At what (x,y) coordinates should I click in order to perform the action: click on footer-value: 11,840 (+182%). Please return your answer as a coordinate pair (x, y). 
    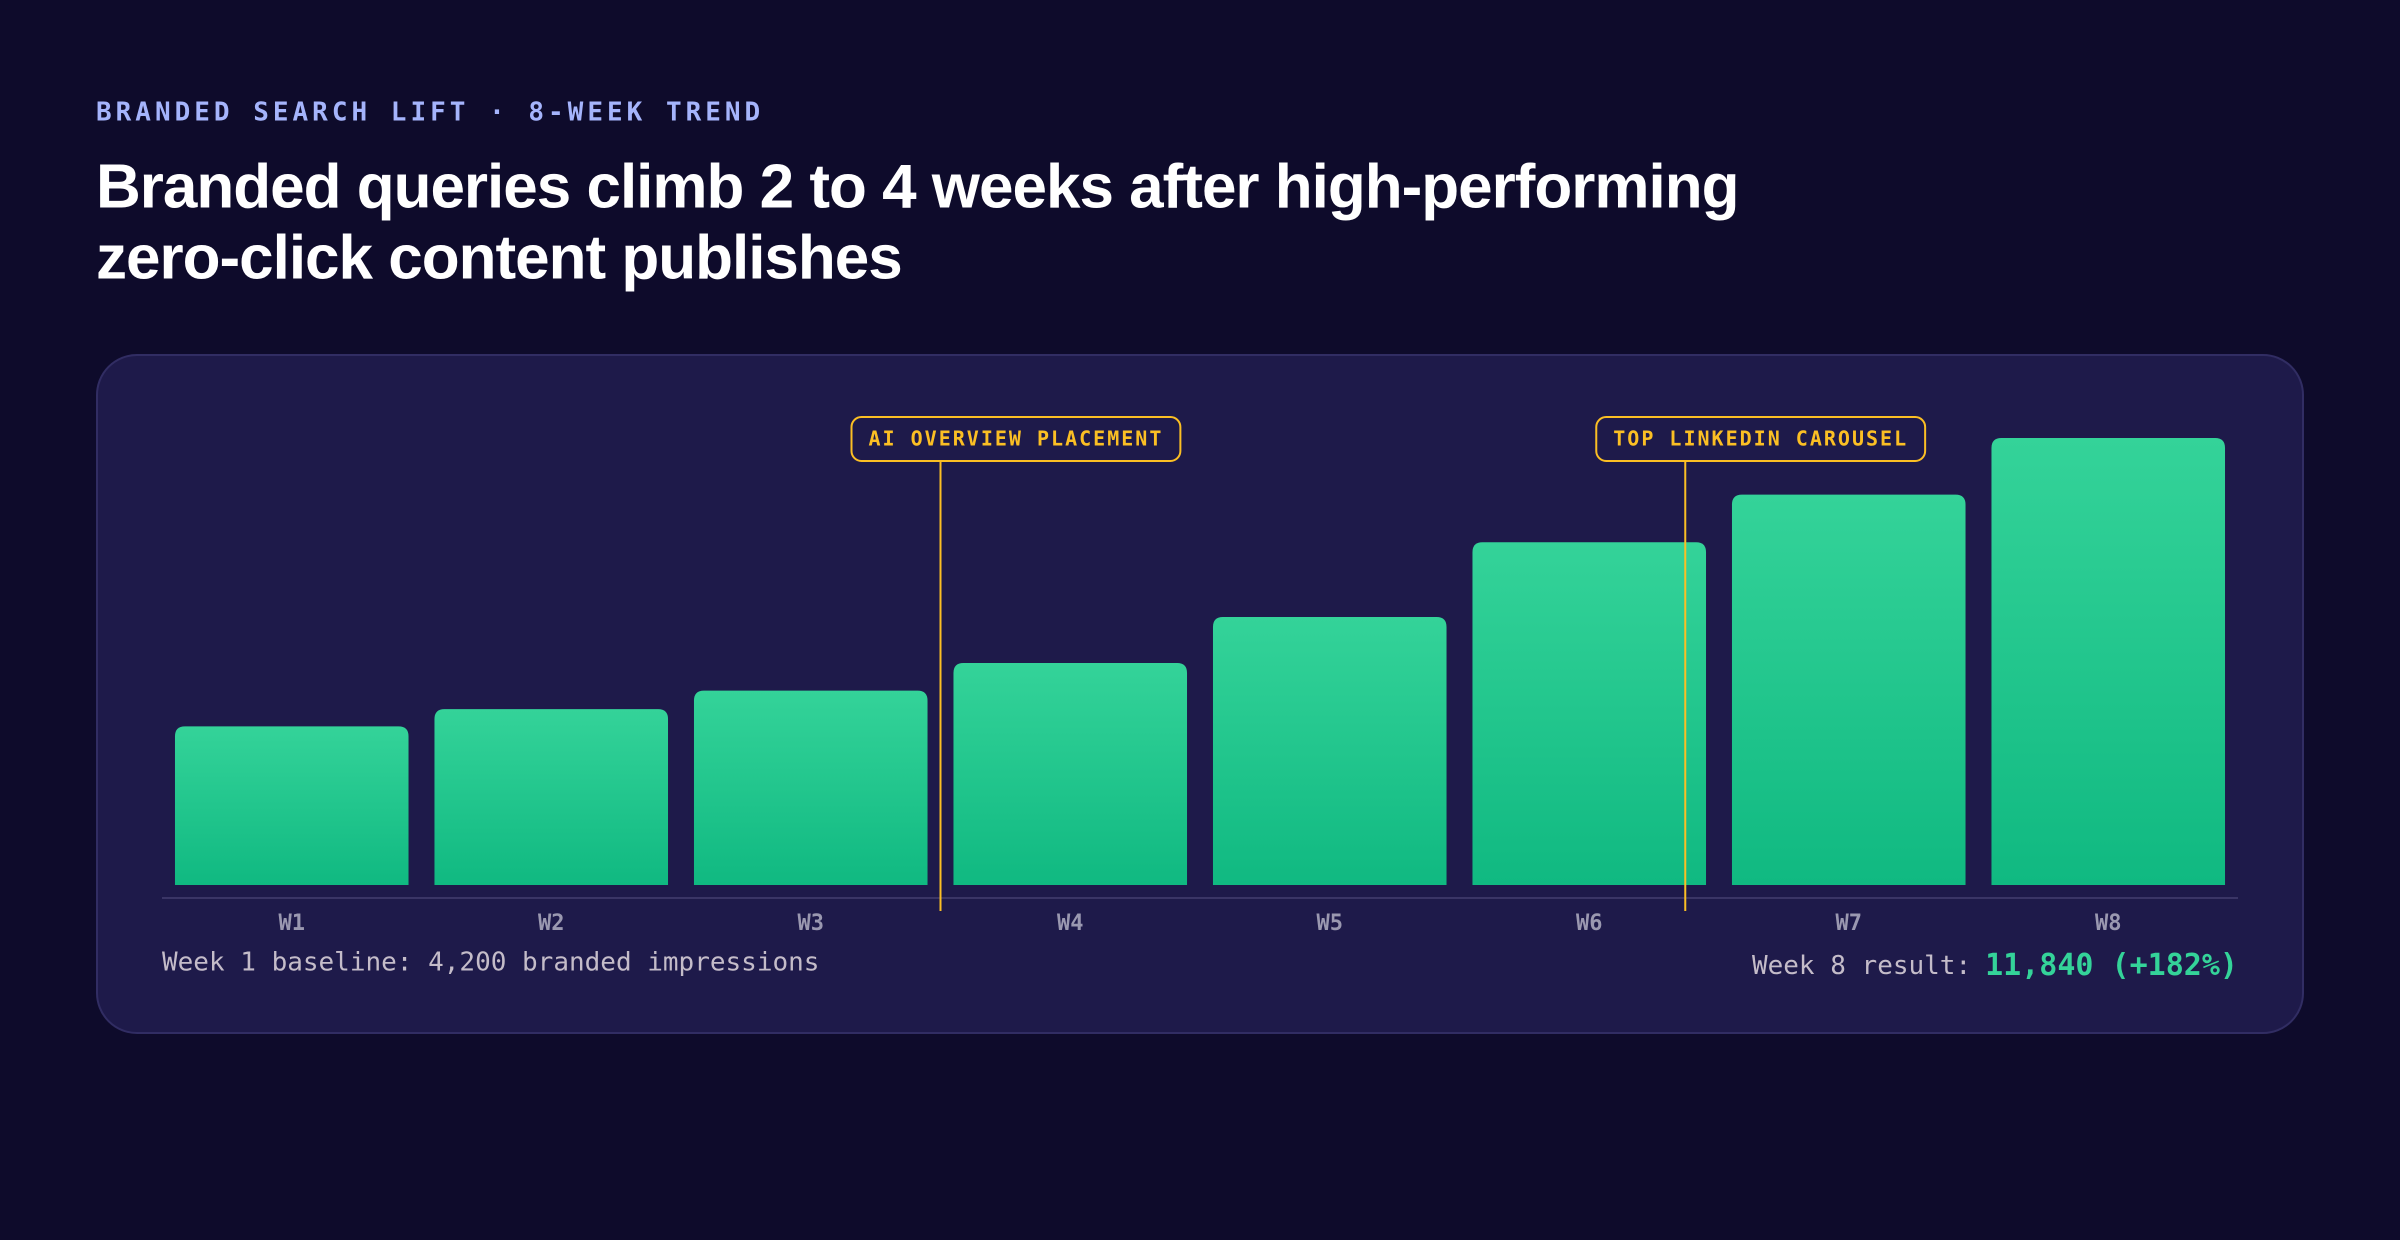
    Looking at the image, I should click on (2111, 965).